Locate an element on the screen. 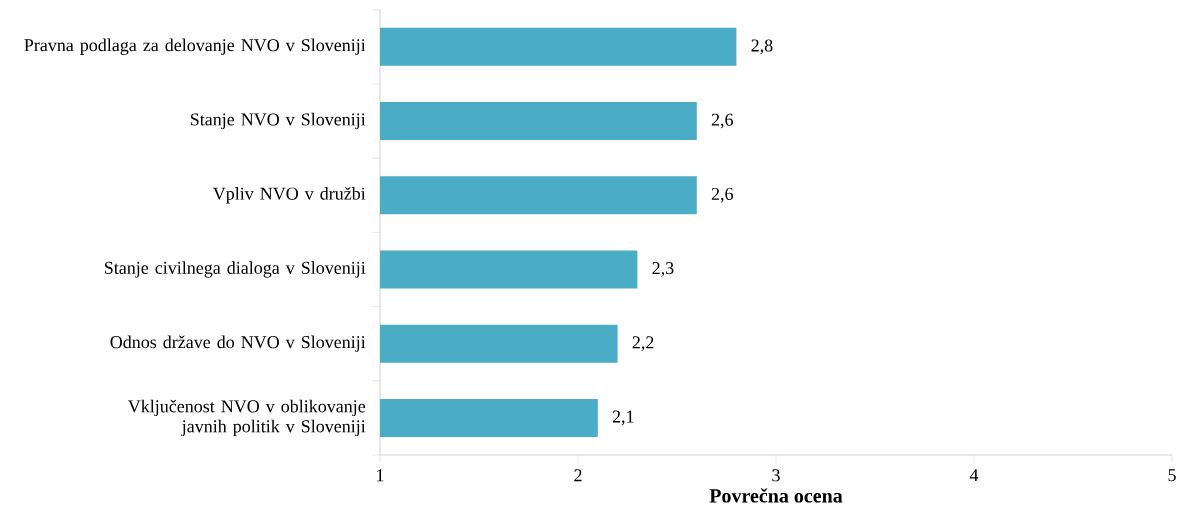  data-label: 2,8 is located at coordinates (762, 47).